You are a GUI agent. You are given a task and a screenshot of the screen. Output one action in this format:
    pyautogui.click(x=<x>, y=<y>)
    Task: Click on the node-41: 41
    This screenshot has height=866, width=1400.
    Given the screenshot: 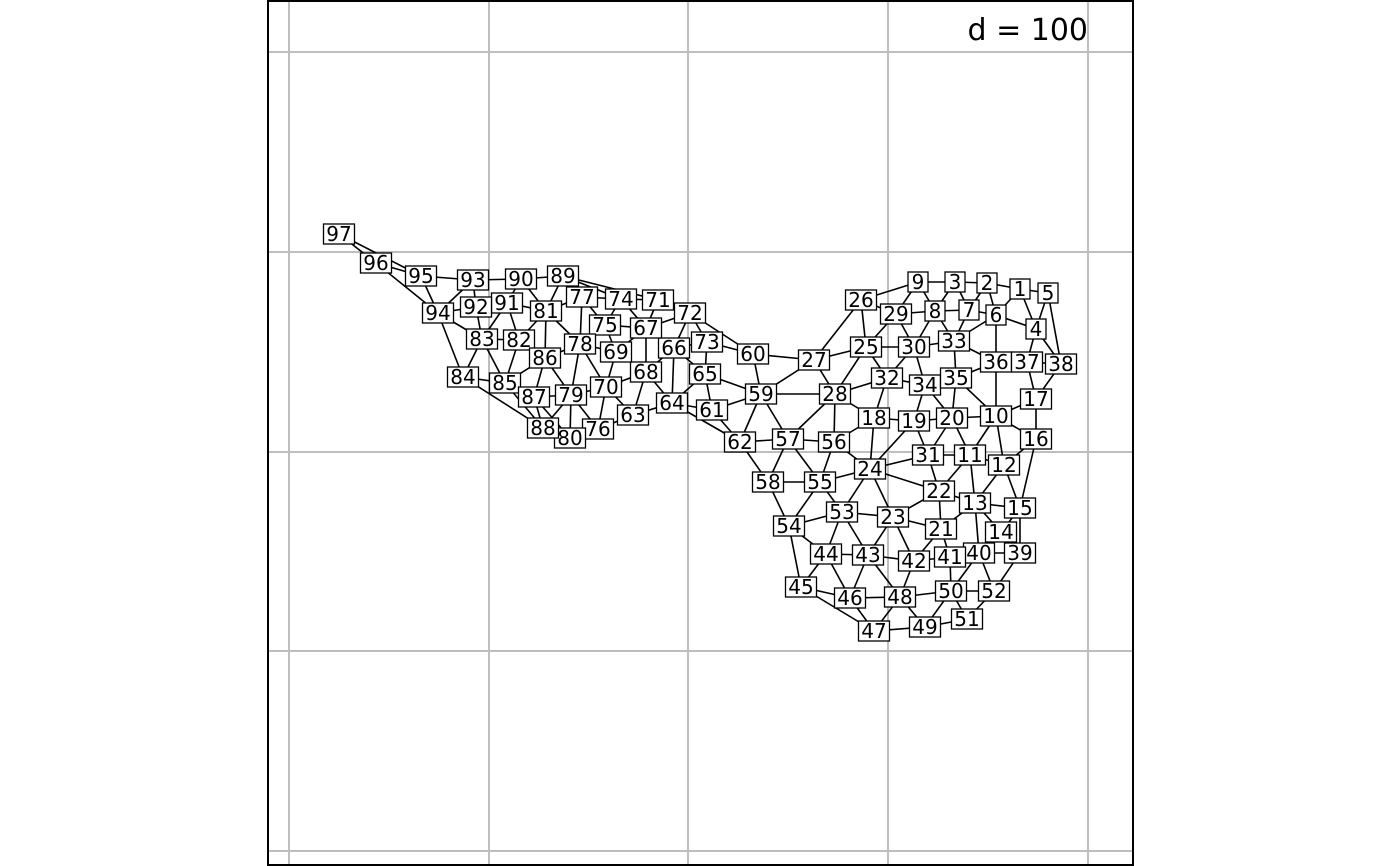 What is the action you would take?
    pyautogui.click(x=950, y=557)
    